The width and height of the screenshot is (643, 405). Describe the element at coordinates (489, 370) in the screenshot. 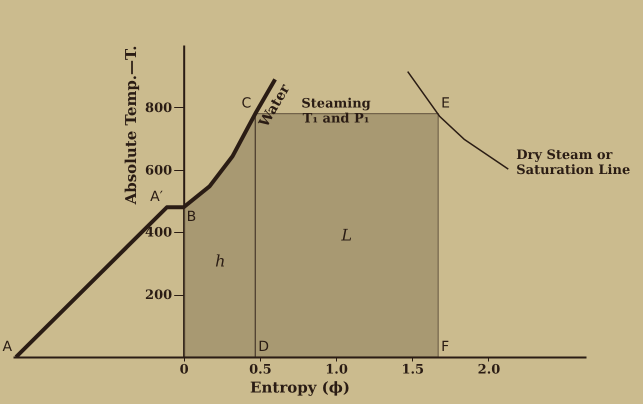

I see `x-tick-label: 2.0` at that location.